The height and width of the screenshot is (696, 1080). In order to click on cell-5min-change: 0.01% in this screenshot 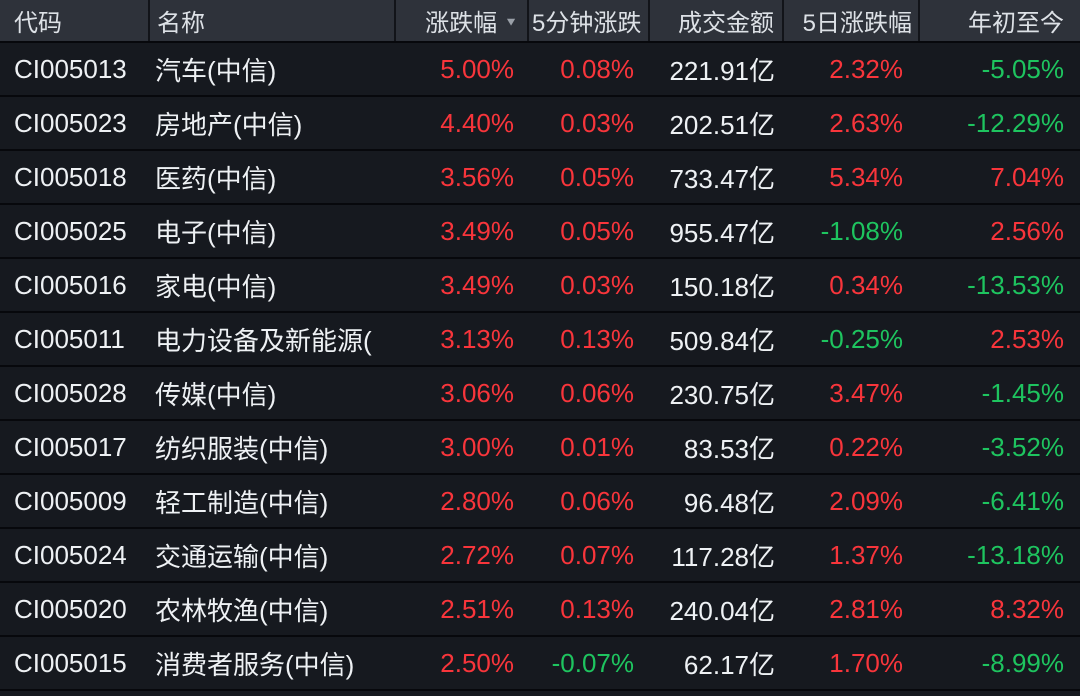, I will do `click(597, 446)`.